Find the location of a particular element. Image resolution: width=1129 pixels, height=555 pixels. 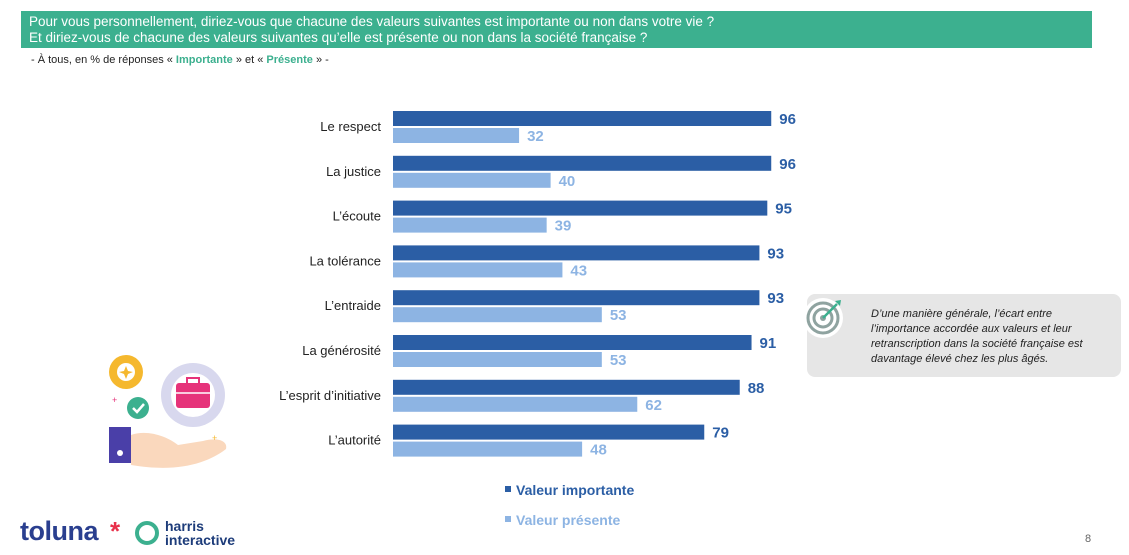

value-label-important: 95 is located at coordinates (783, 209).